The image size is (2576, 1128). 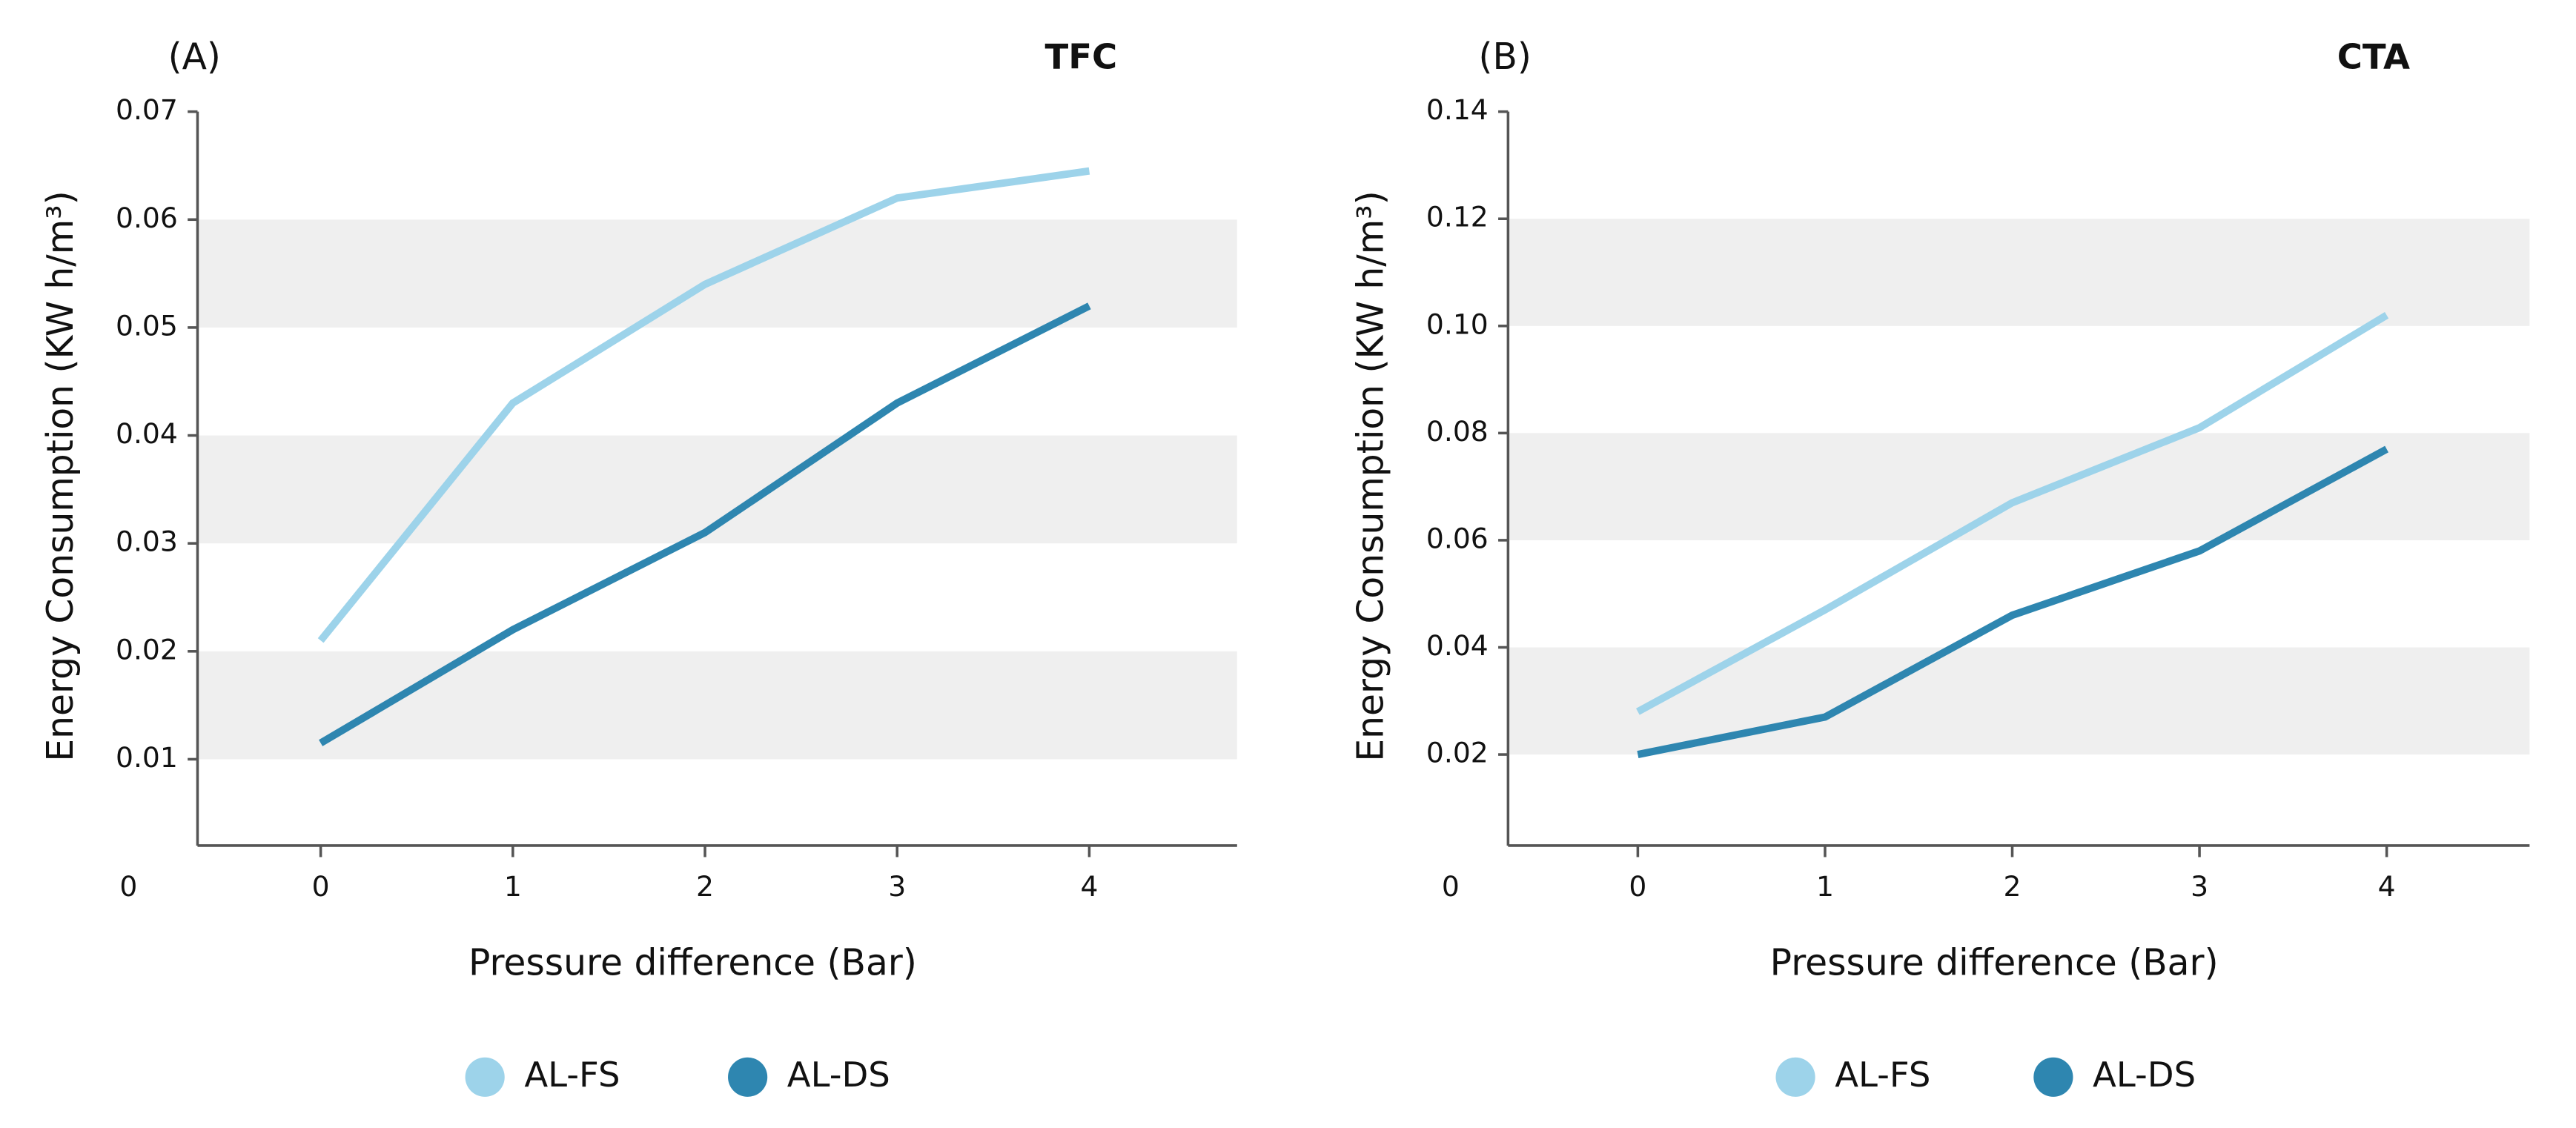 What do you see at coordinates (2373, 56) in the screenshot?
I see `chart-title: CTA` at bounding box center [2373, 56].